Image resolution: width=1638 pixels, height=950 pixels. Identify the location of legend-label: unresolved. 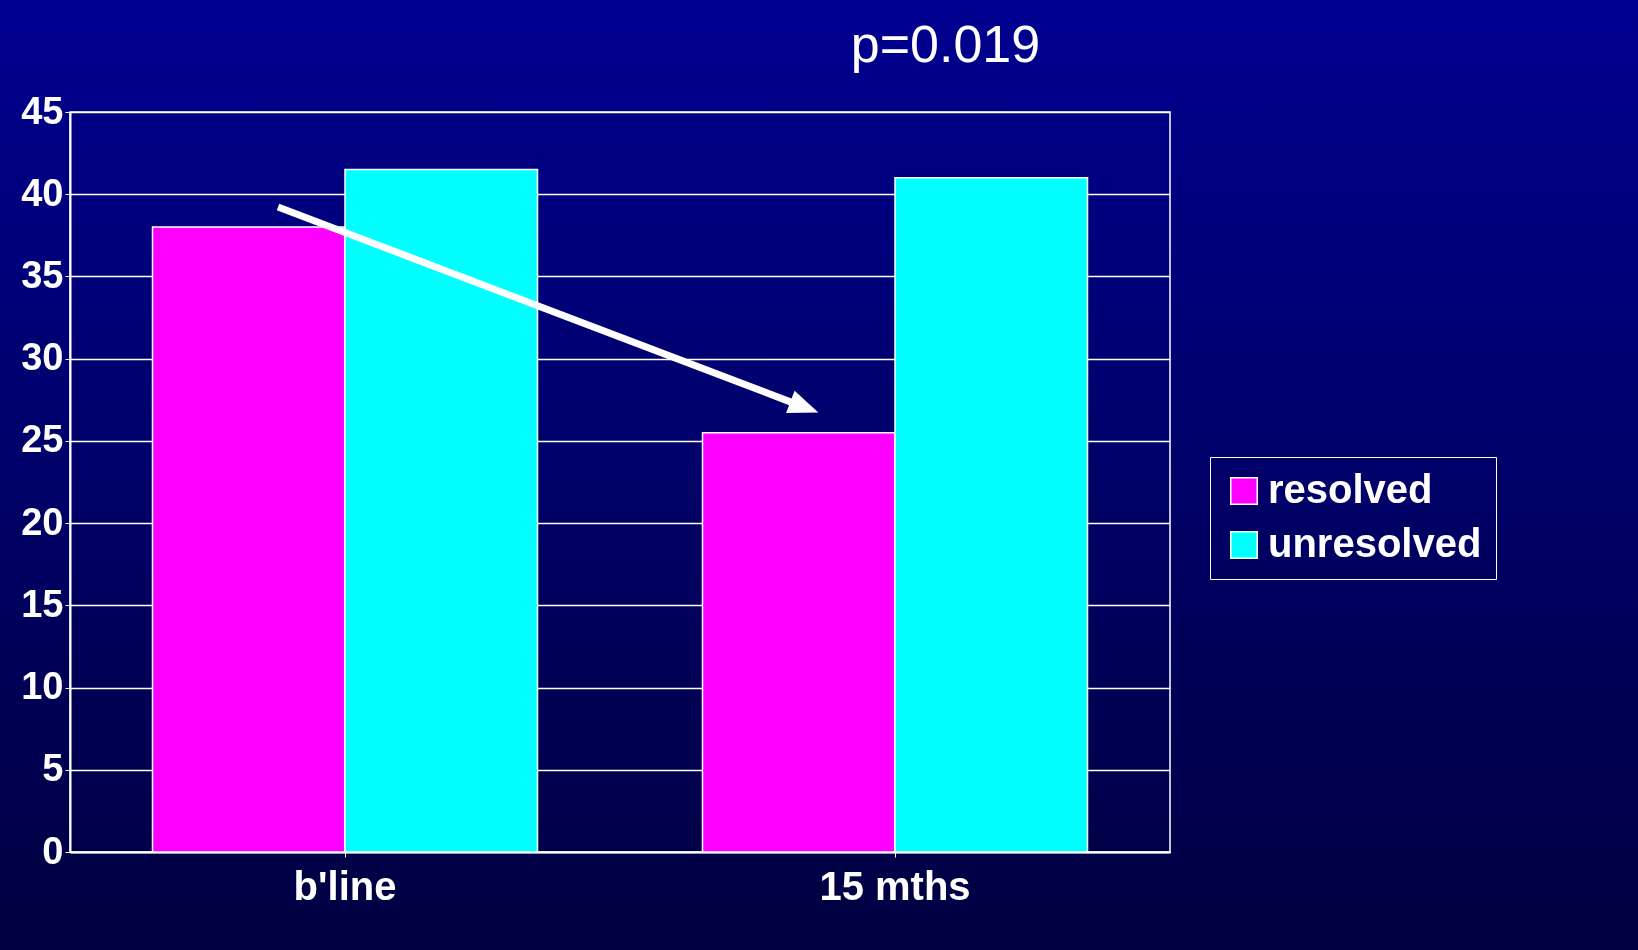
(1375, 543).